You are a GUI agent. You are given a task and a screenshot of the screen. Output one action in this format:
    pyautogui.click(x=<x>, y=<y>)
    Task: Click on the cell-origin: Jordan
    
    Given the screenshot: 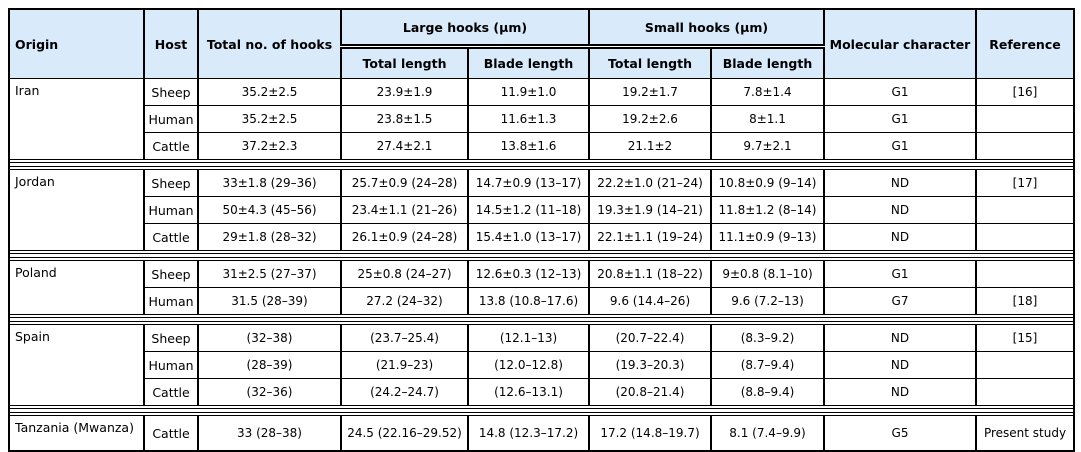 What is the action you would take?
    pyautogui.click(x=76, y=210)
    